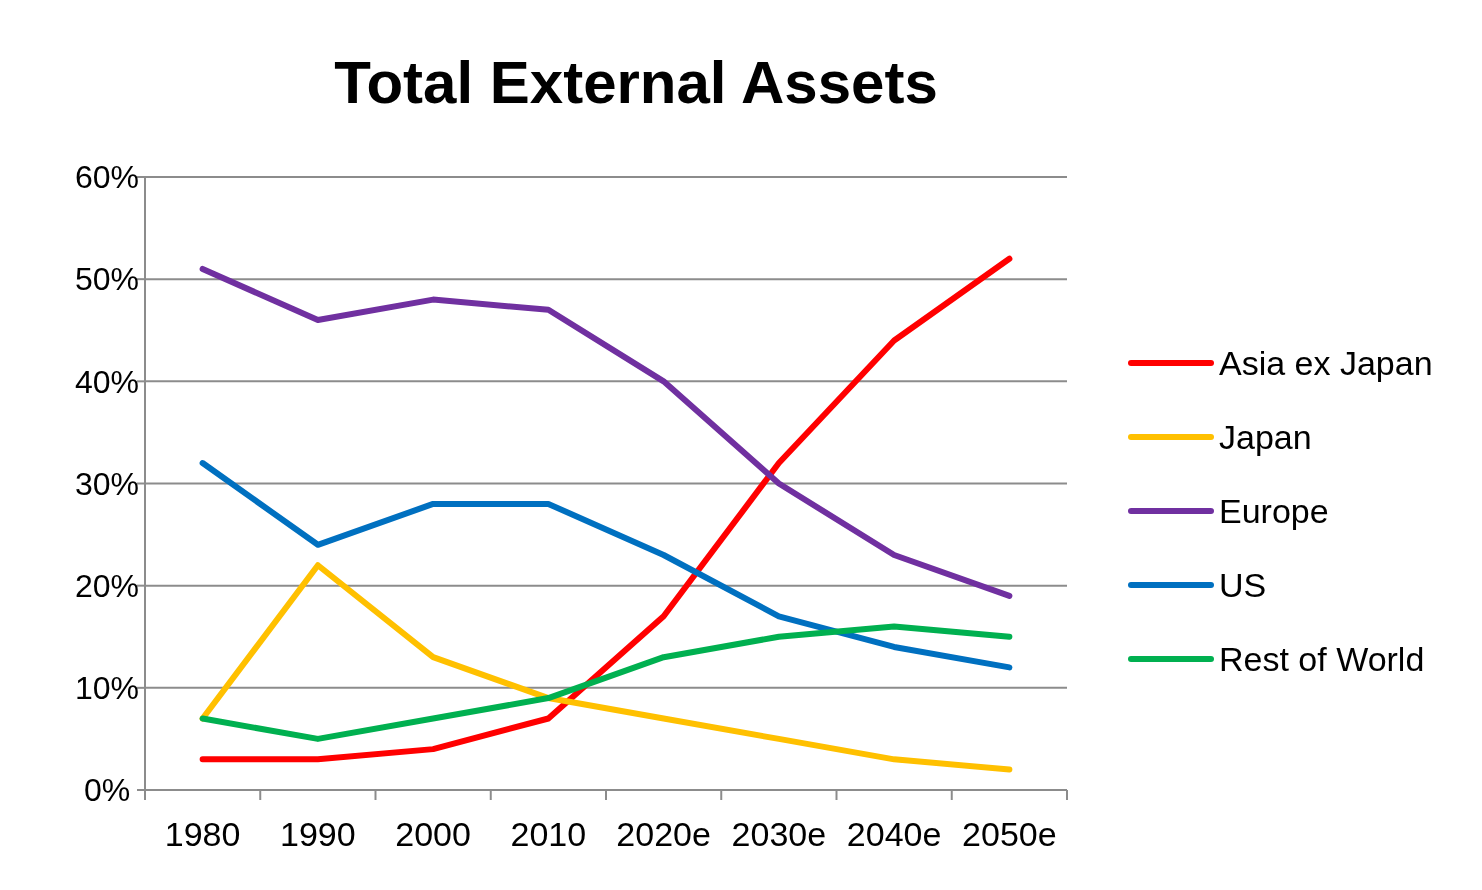 This screenshot has height=890, width=1482. Describe the element at coordinates (1265, 436) in the screenshot. I see `legend-label: Japan` at that location.